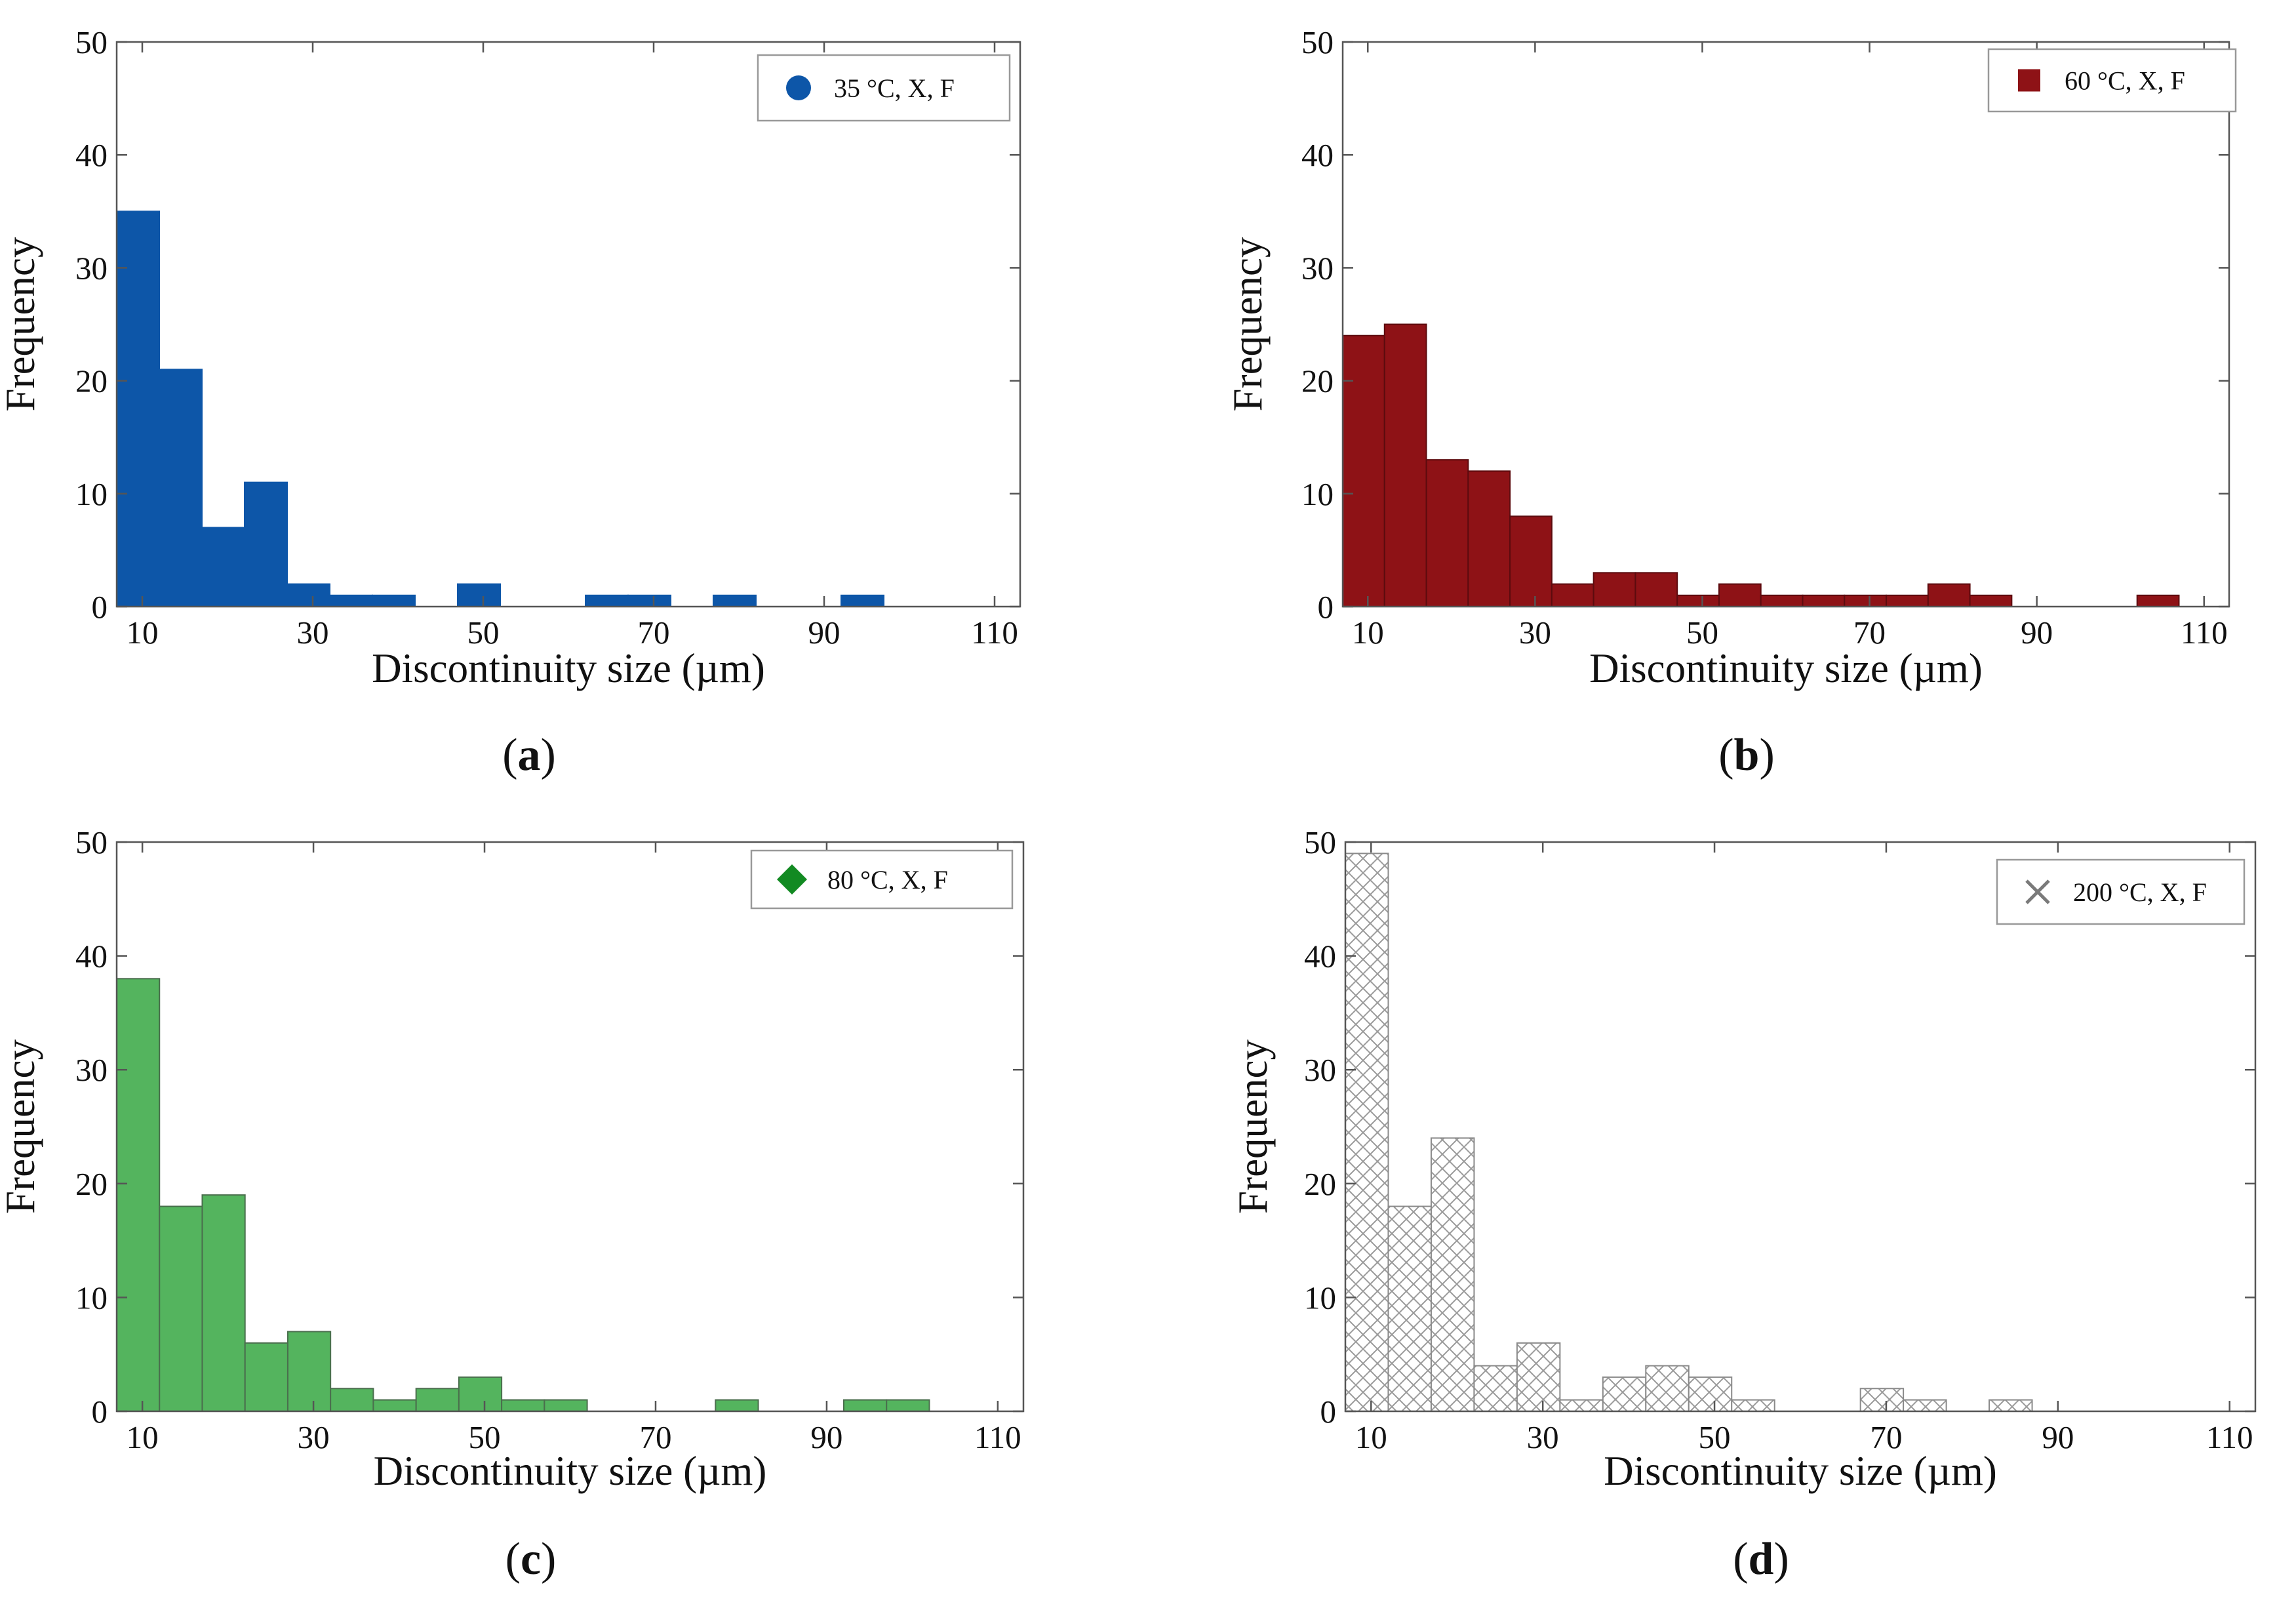 This screenshot has height=1610, width=2296. What do you see at coordinates (91, 1184) in the screenshot?
I see `y-tick-label-c-2: 20` at bounding box center [91, 1184].